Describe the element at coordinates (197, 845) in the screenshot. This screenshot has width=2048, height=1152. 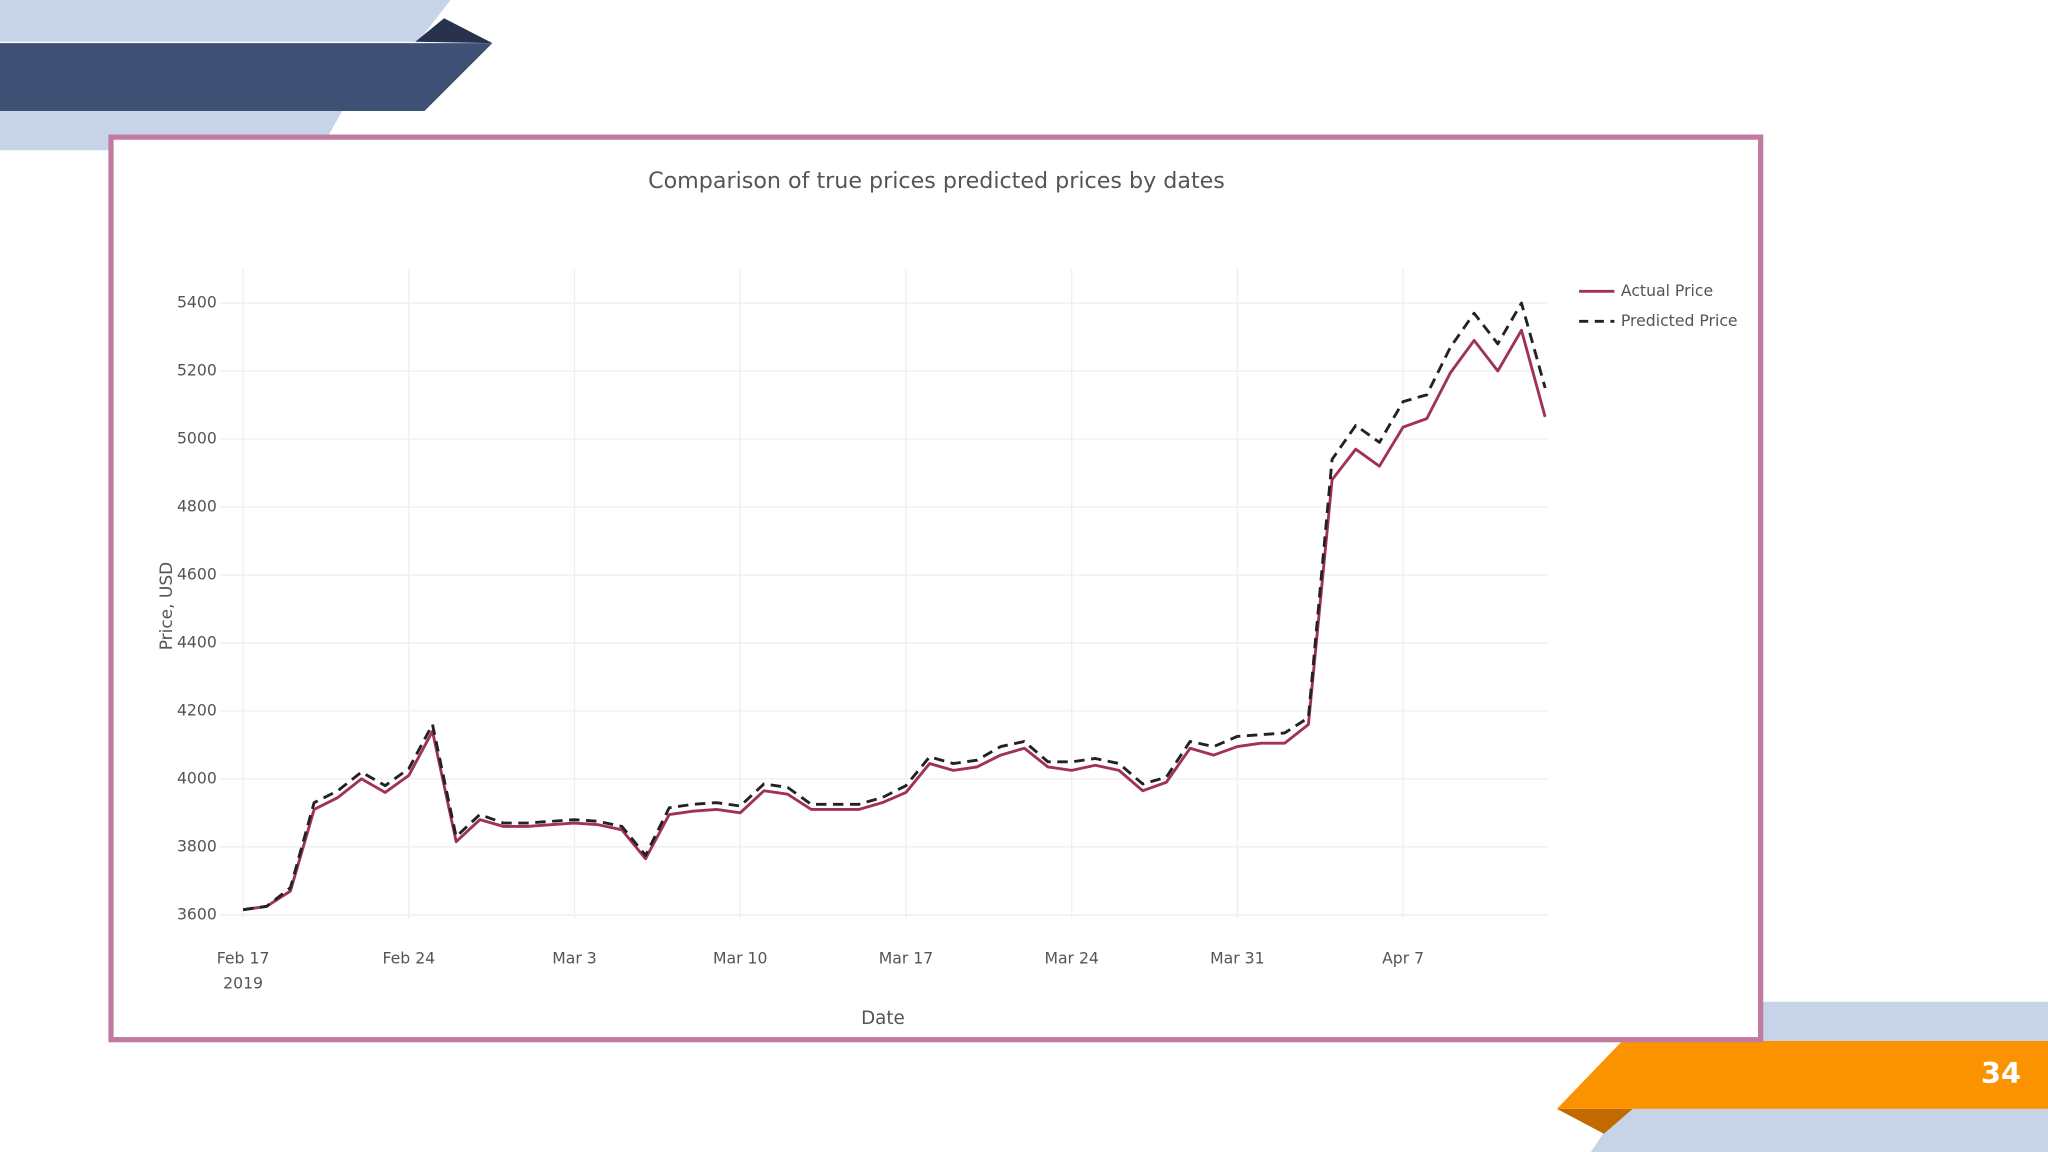
I see `y-tick-label: 3800` at that location.